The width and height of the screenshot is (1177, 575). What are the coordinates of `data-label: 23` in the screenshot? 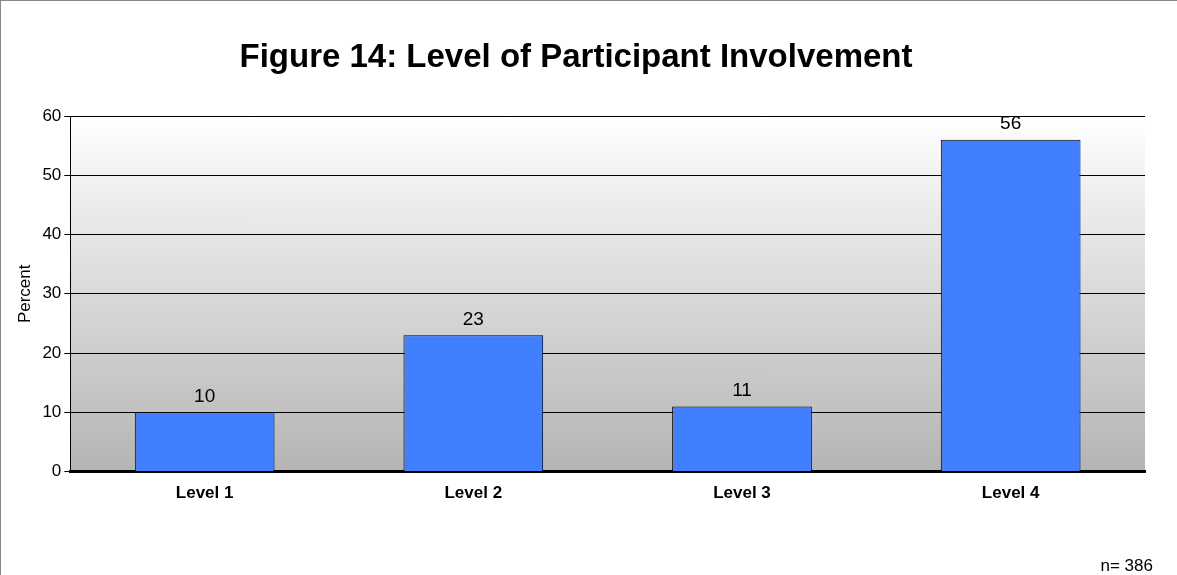 It's located at (473, 319).